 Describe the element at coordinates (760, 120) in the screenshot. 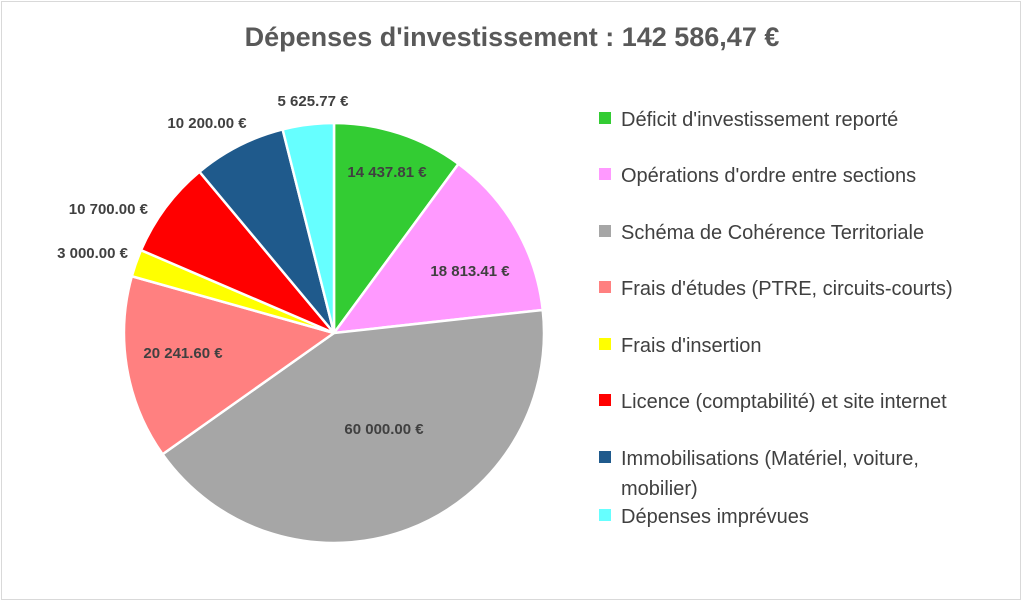

I see `legend-label: Déficit d'investissement reporté` at that location.